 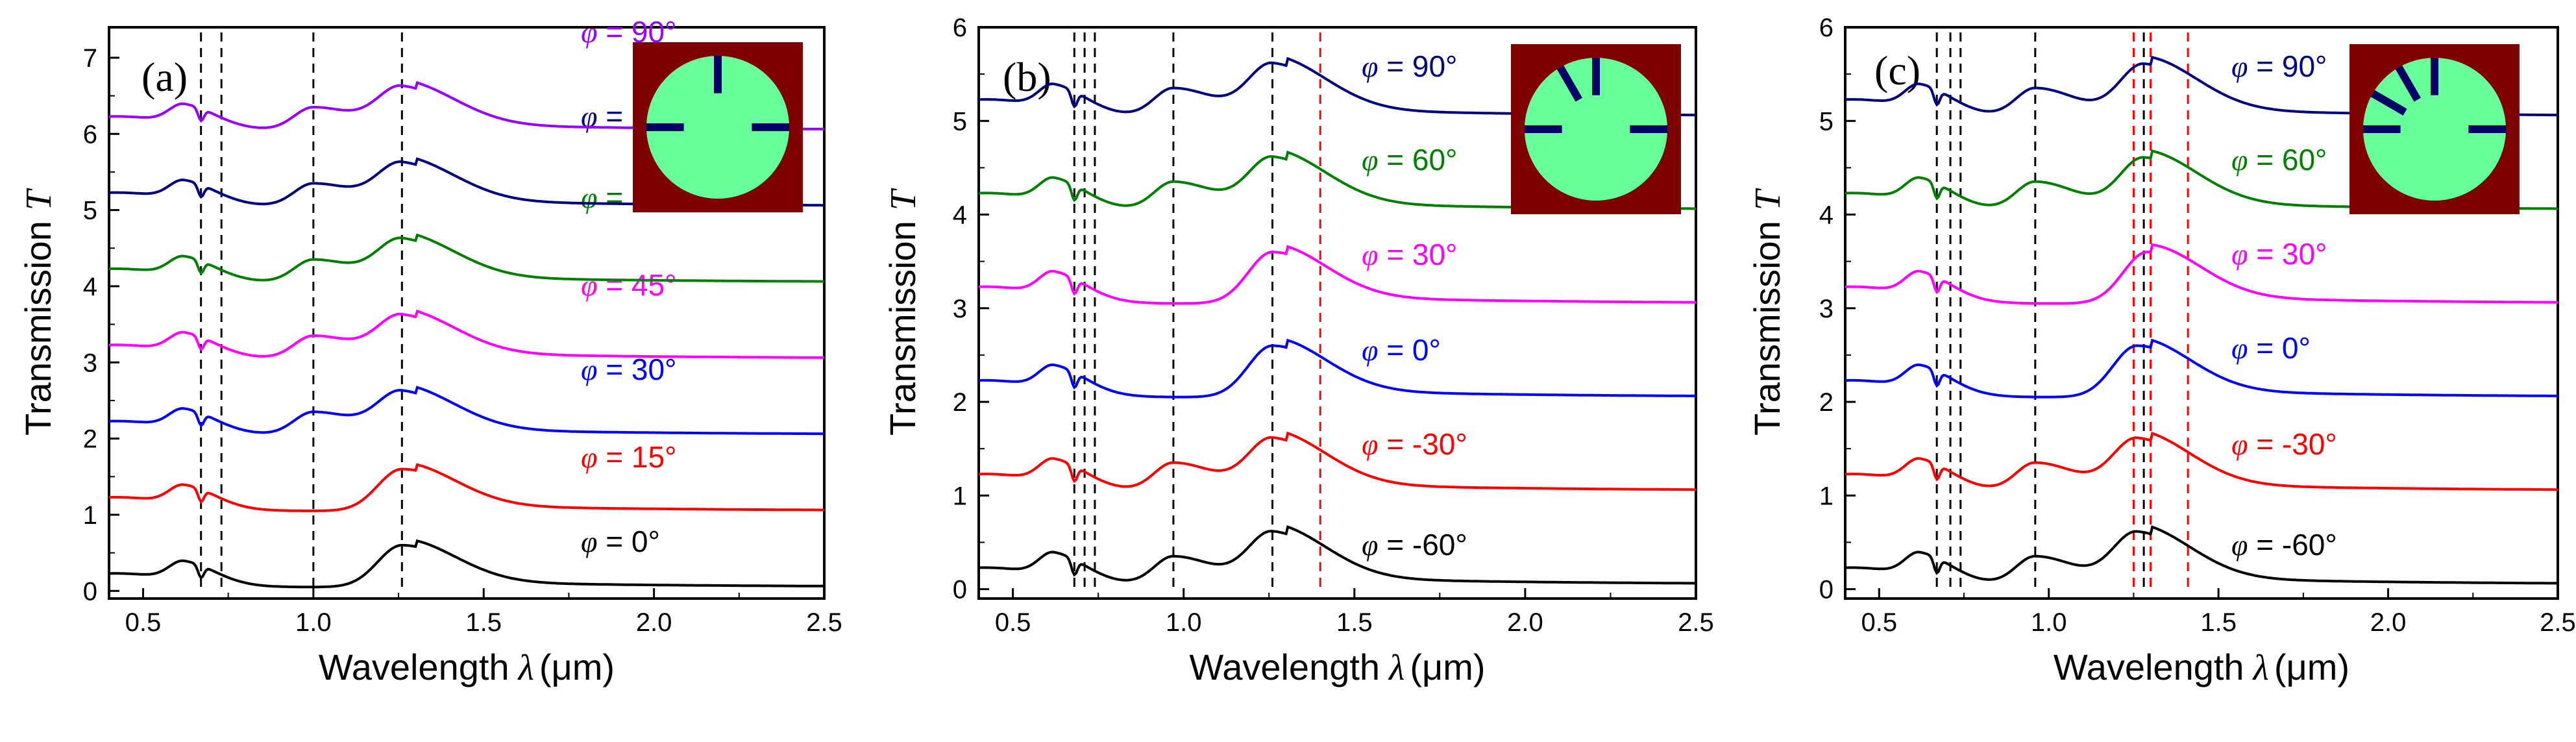 I want to click on series-label-text: = -60°, so click(x=1422, y=545).